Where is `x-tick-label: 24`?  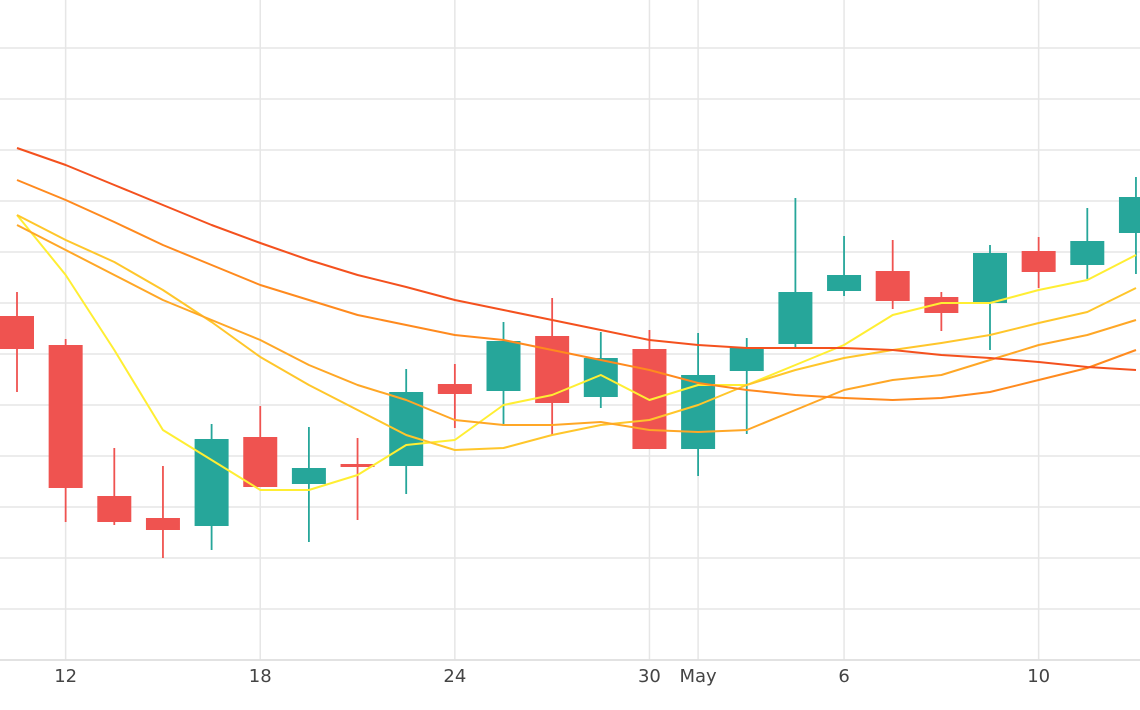 x-tick-label: 24 is located at coordinates (454, 676).